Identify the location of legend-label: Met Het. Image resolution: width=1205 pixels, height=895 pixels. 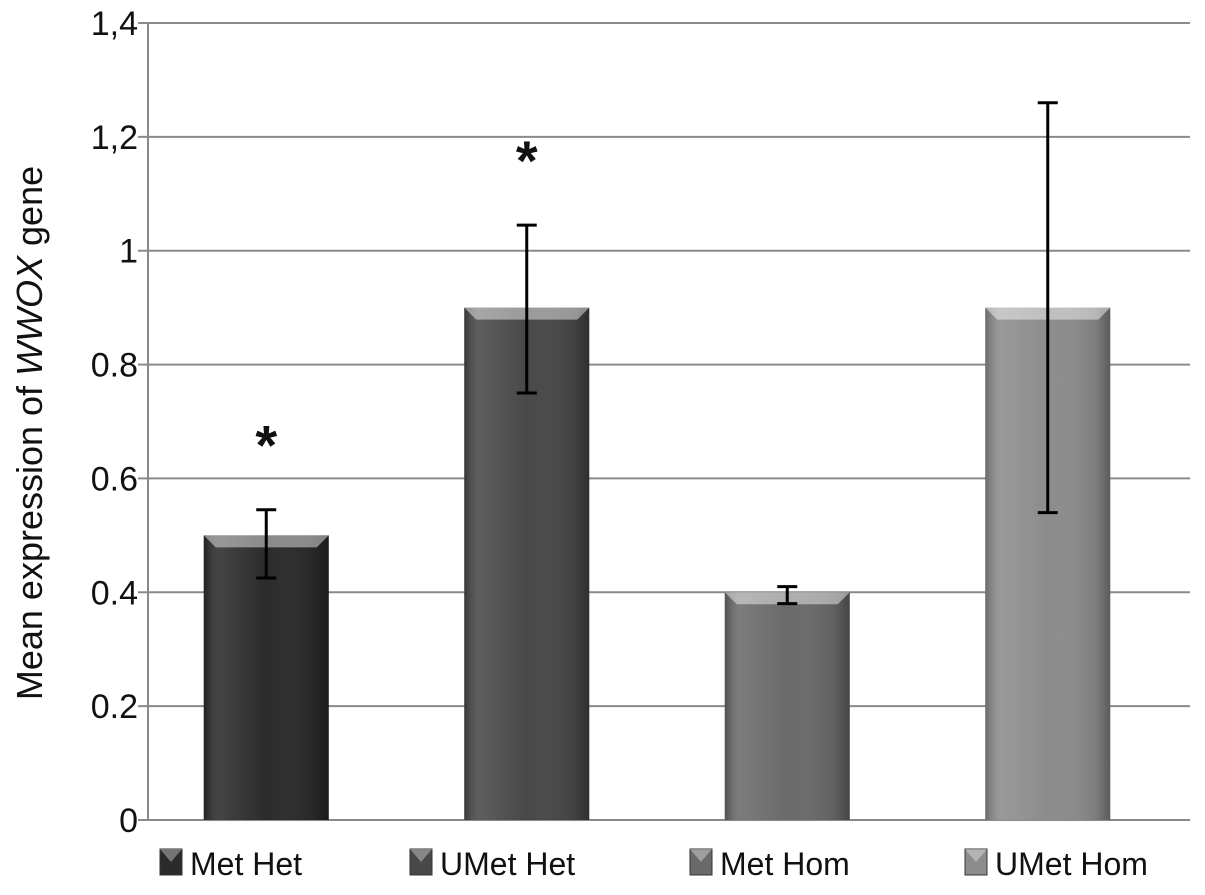
(246, 864).